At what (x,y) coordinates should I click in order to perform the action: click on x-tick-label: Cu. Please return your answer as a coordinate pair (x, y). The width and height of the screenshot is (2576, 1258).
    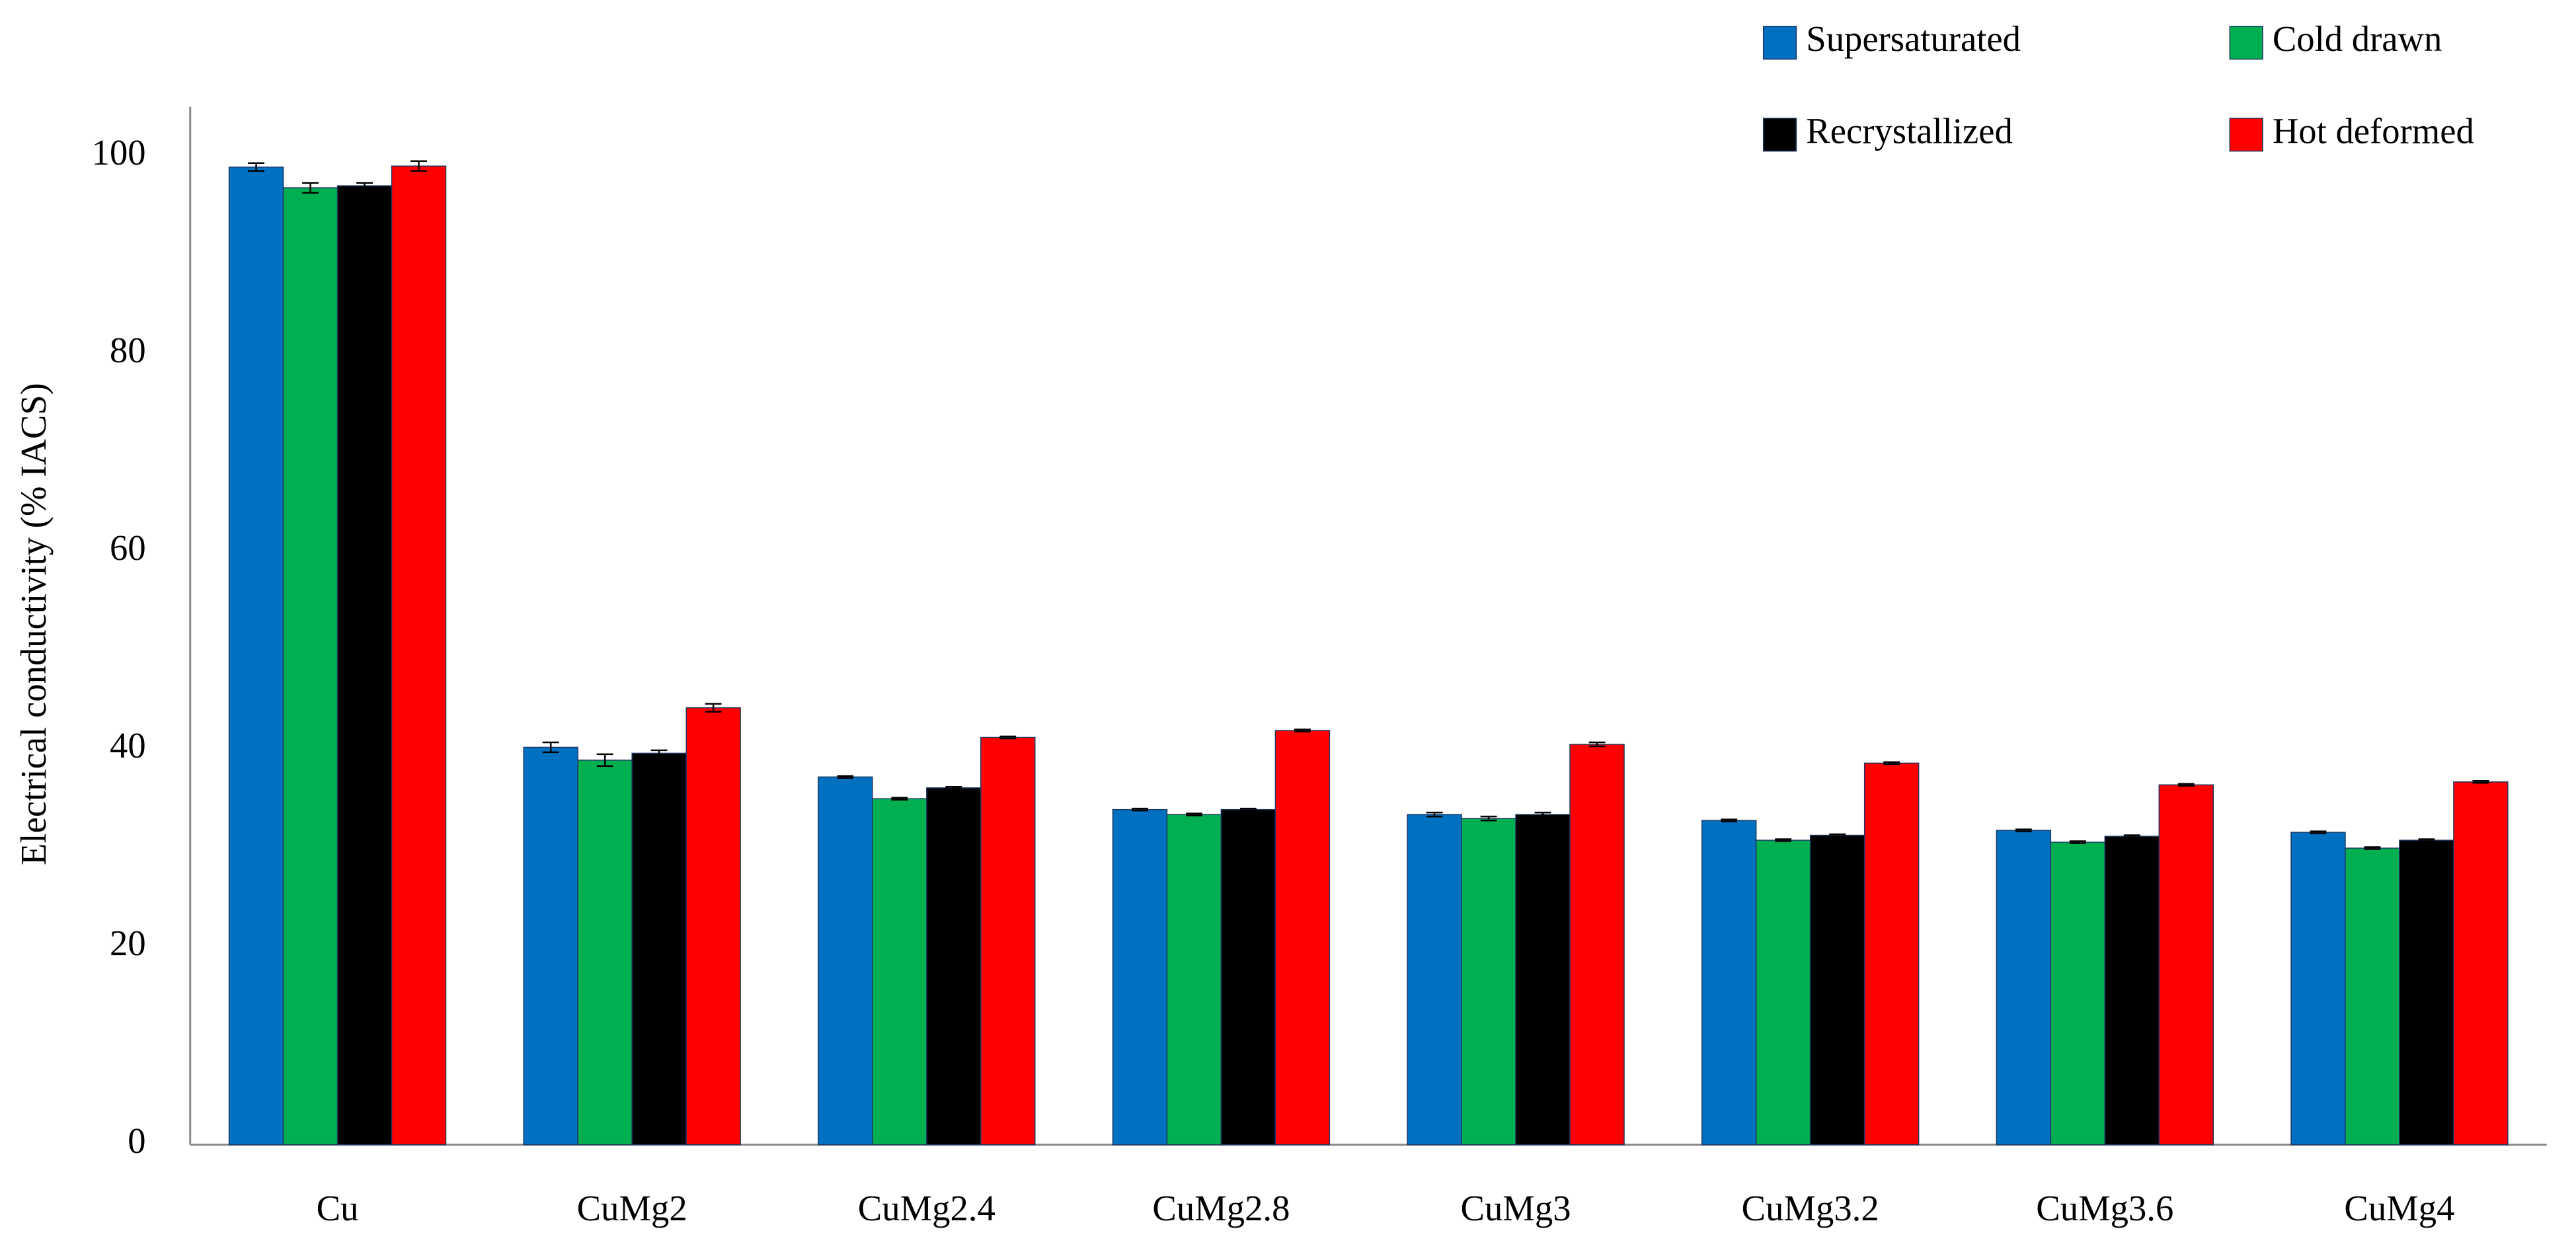
    Looking at the image, I should click on (338, 1208).